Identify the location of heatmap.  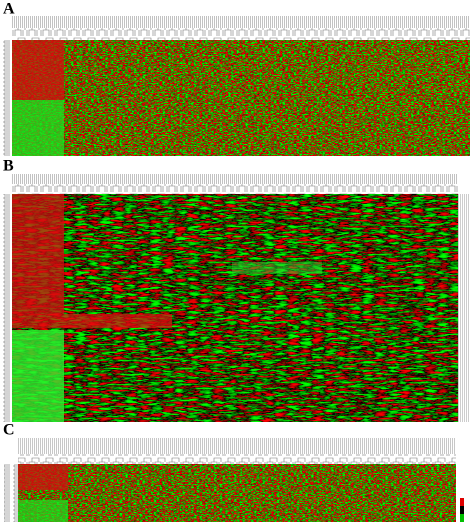
(237, 493).